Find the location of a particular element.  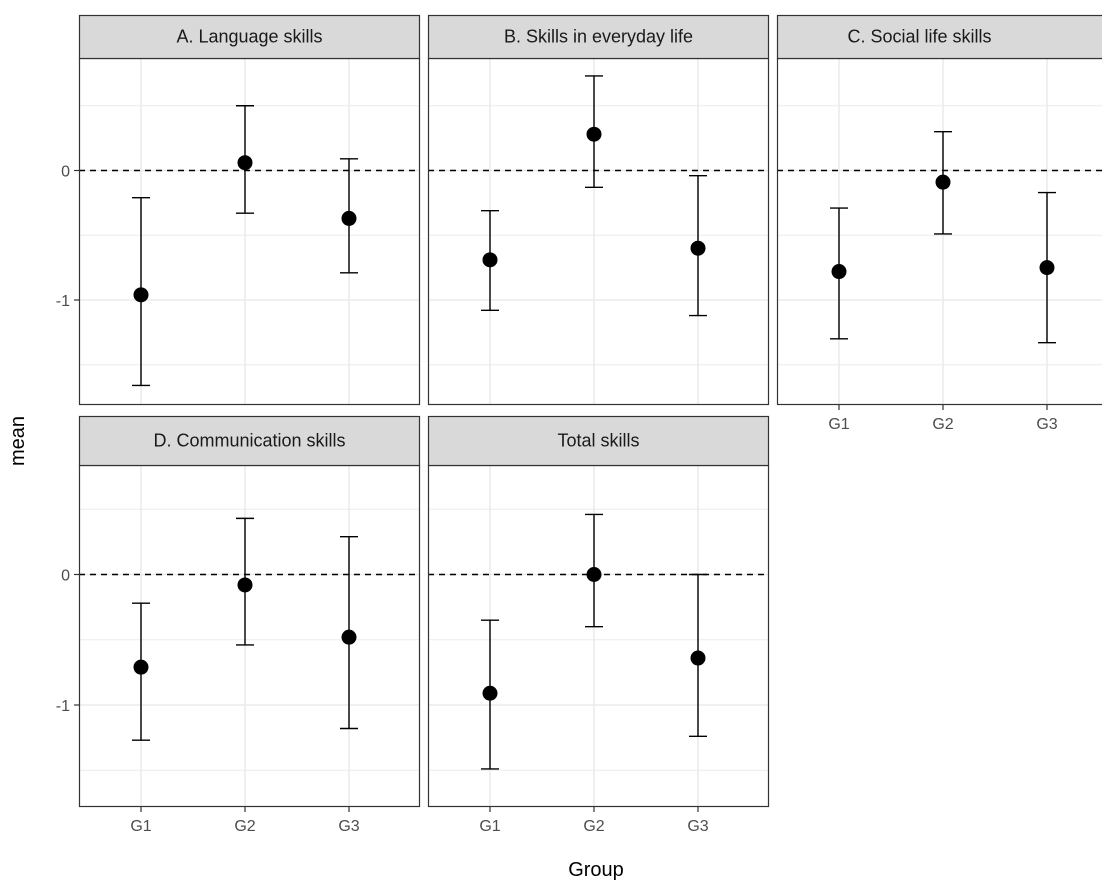

facet-panel: Total skills G1 G2 G3 is located at coordinates (598, 626).